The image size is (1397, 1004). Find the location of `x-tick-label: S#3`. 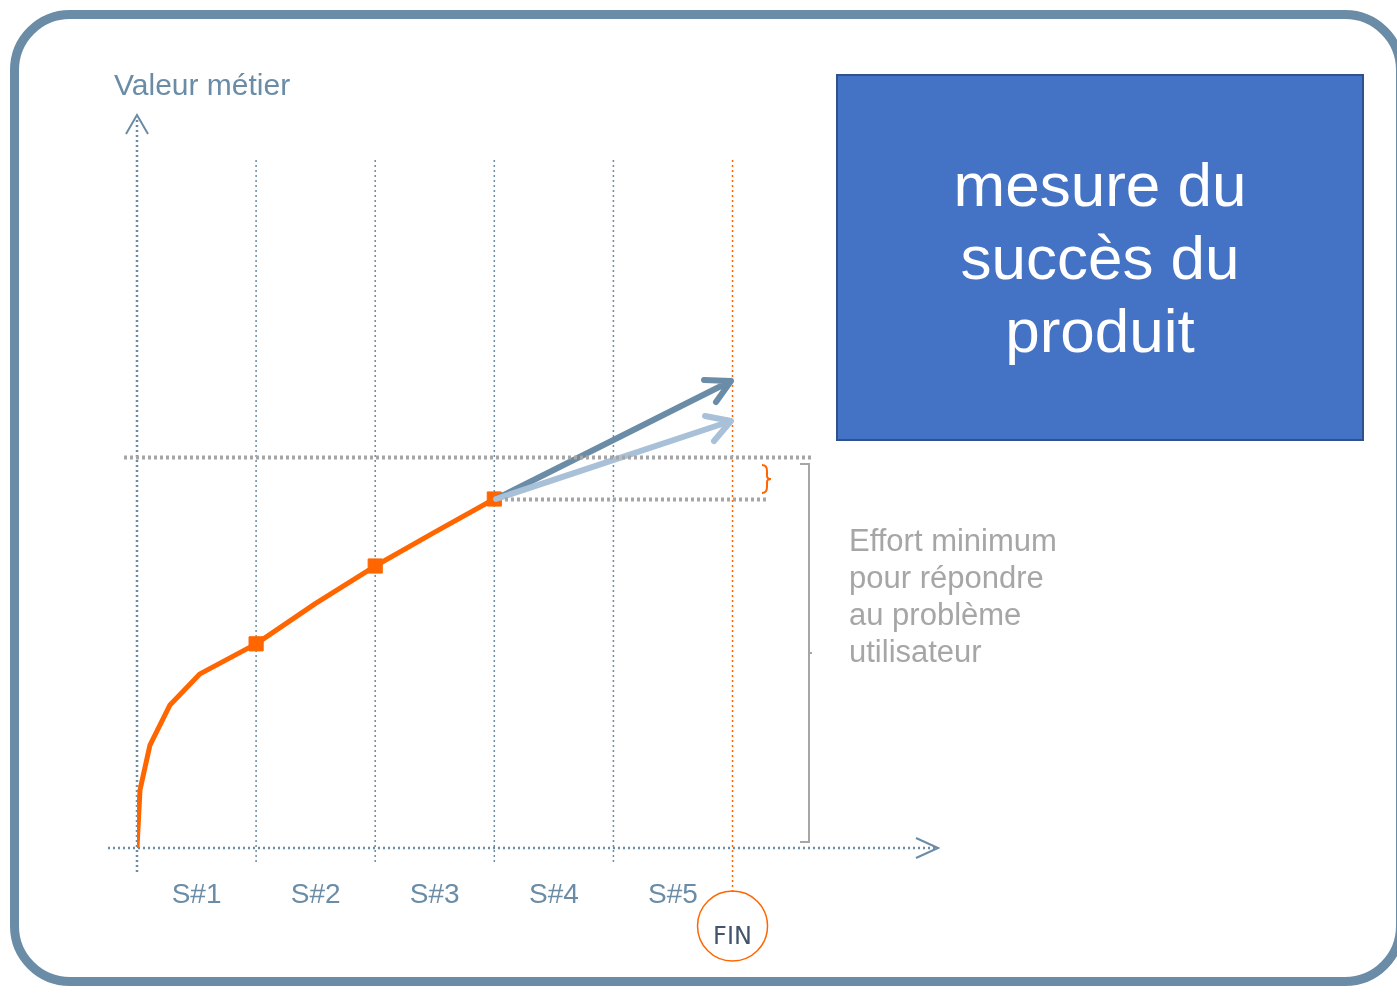

x-tick-label: S#3 is located at coordinates (434, 893).